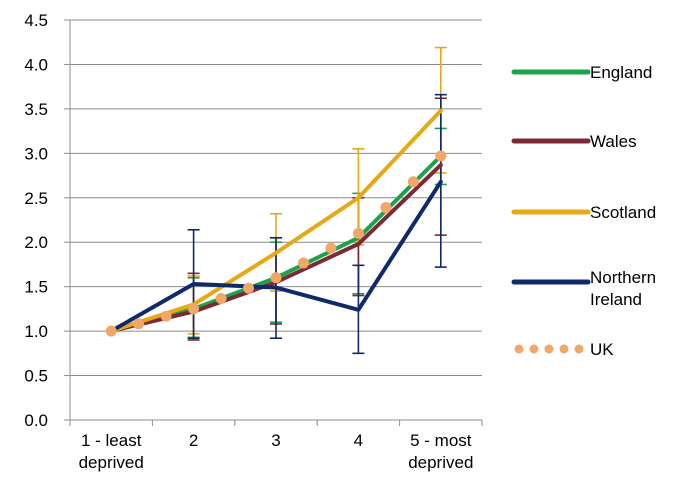 This screenshot has height=479, width=683. Describe the element at coordinates (602, 349) in the screenshot. I see `legend-label: UK` at that location.